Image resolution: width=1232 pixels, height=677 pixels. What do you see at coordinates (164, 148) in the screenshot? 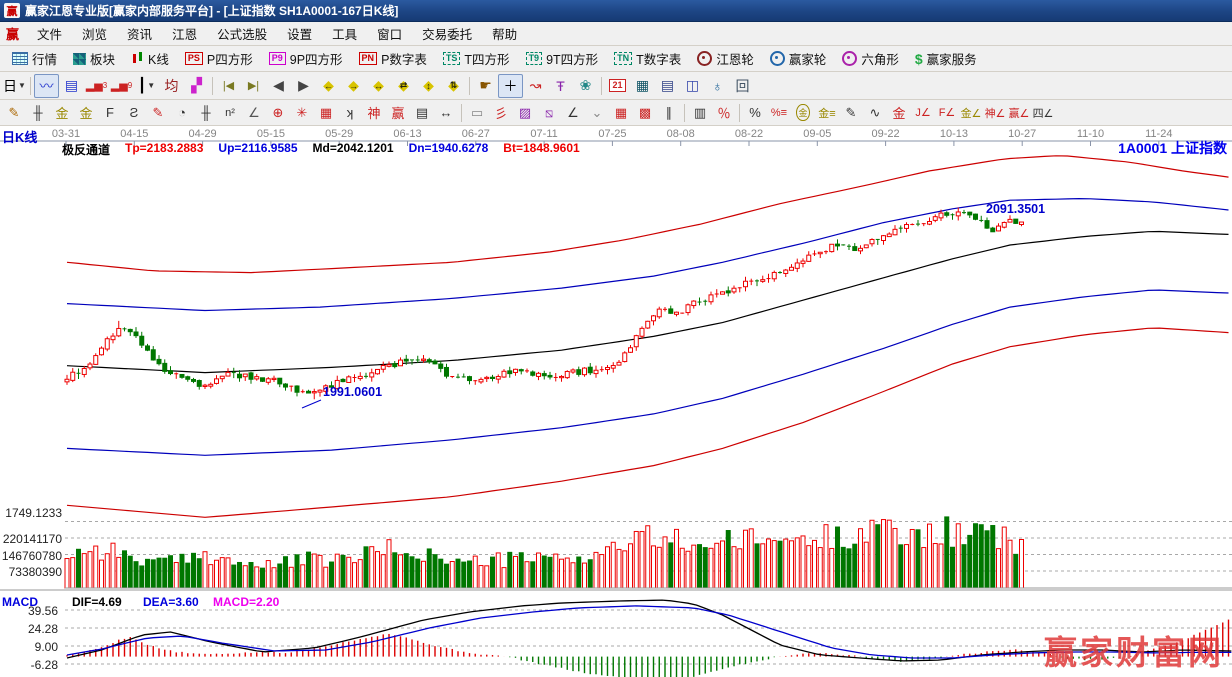
I see `channel-value: Tp=2183.2883` at bounding box center [164, 148].